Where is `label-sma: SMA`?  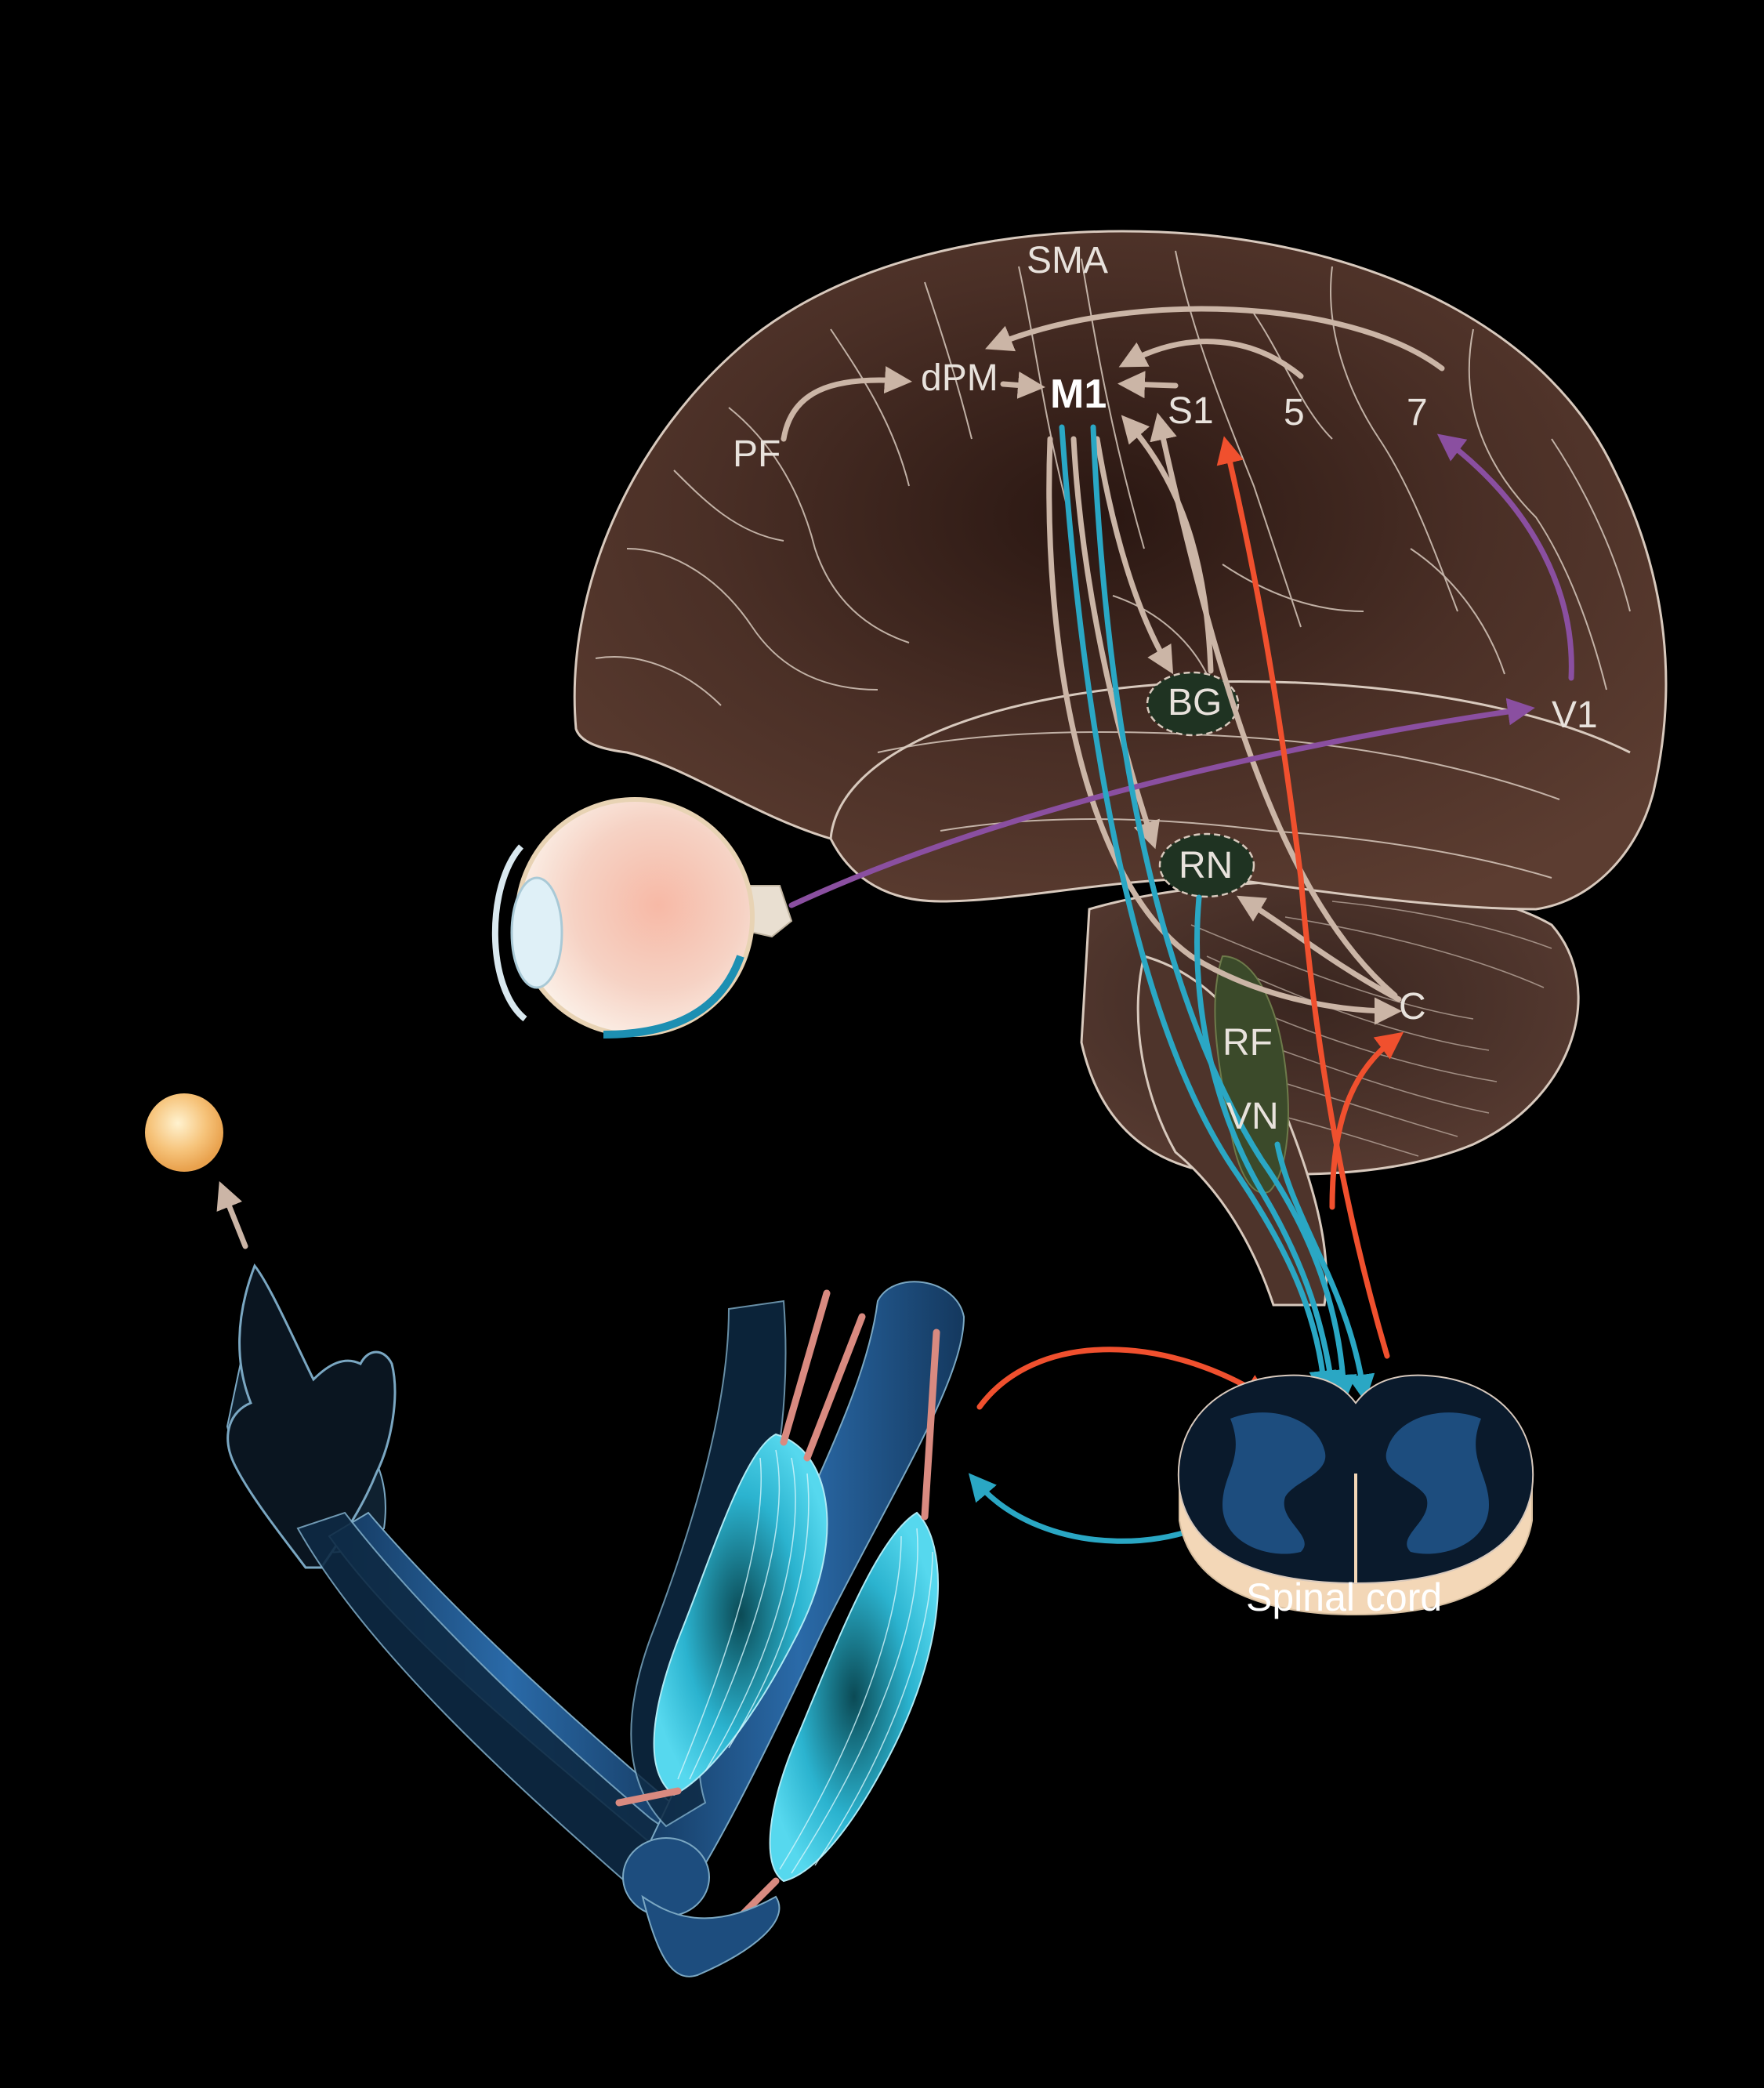 label-sma: SMA is located at coordinates (1067, 260).